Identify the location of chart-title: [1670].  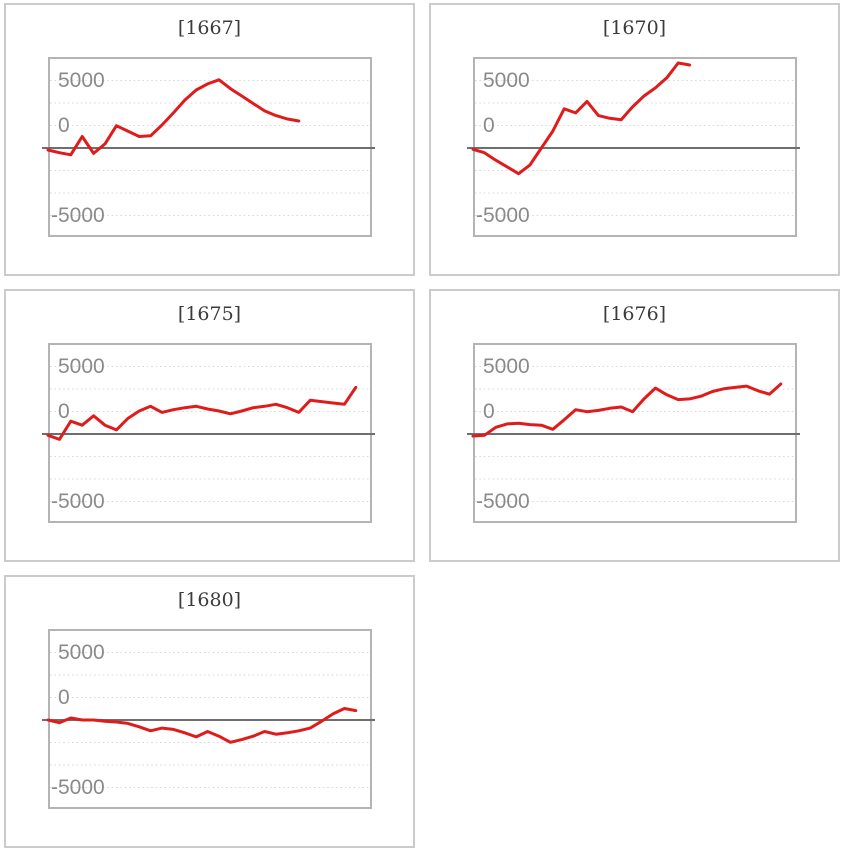
(634, 28).